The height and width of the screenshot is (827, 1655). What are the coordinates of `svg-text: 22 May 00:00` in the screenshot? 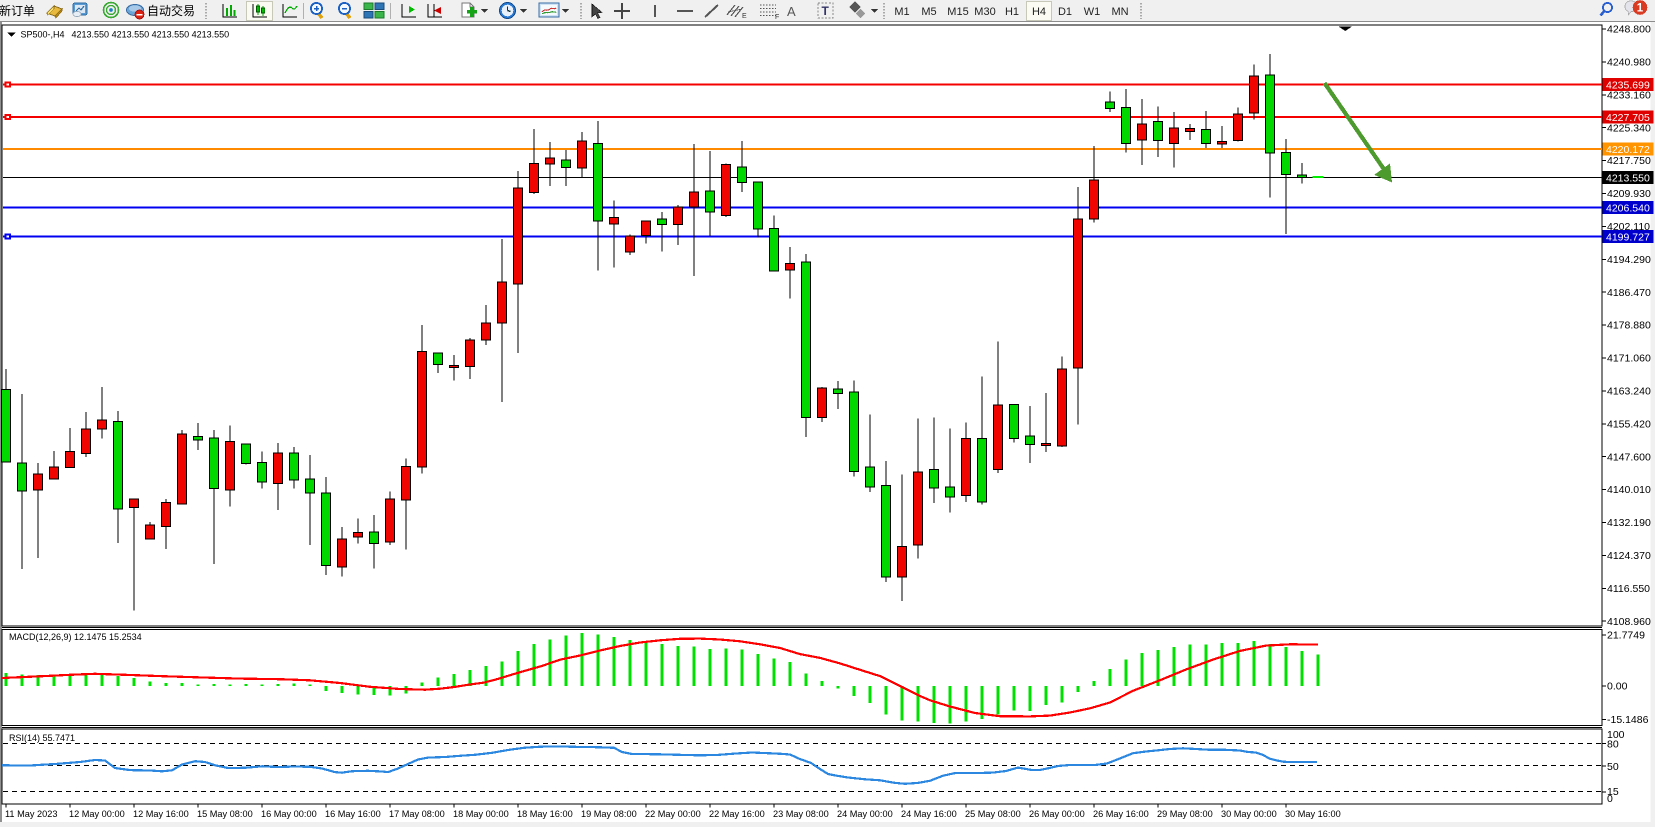 It's located at (673, 814).